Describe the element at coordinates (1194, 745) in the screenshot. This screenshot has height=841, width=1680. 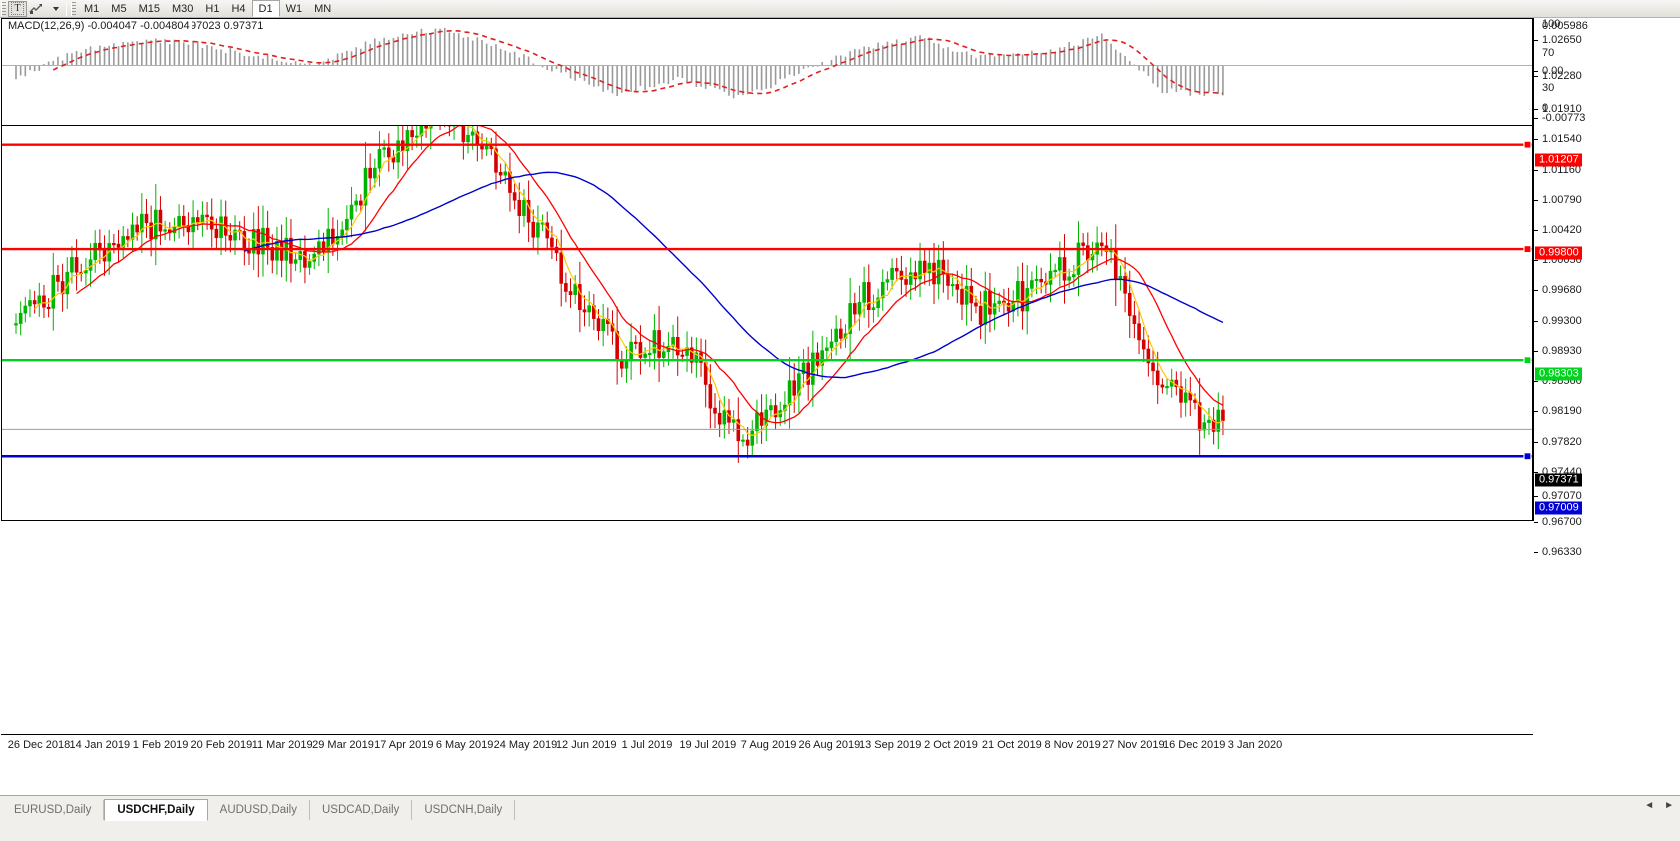
I see `date-tick-label: 16 Dec 2019` at that location.